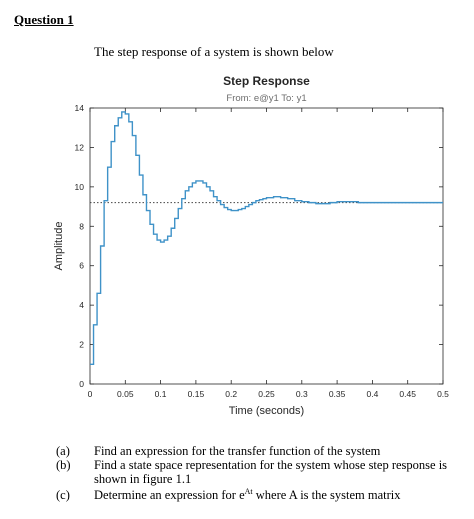 Image resolution: width=474 pixels, height=519 pixels. What do you see at coordinates (80, 147) in the screenshot?
I see `y-tick-label: 12` at bounding box center [80, 147].